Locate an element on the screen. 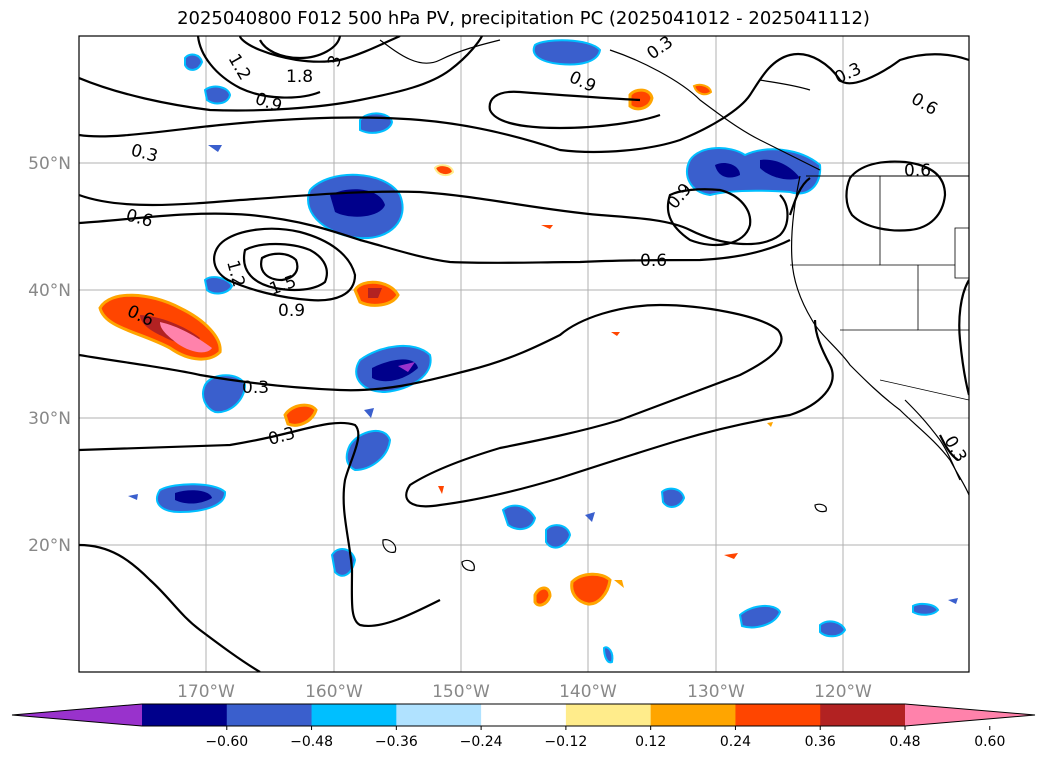  colorbar-tick-label: −0.24 is located at coordinates (481, 742).